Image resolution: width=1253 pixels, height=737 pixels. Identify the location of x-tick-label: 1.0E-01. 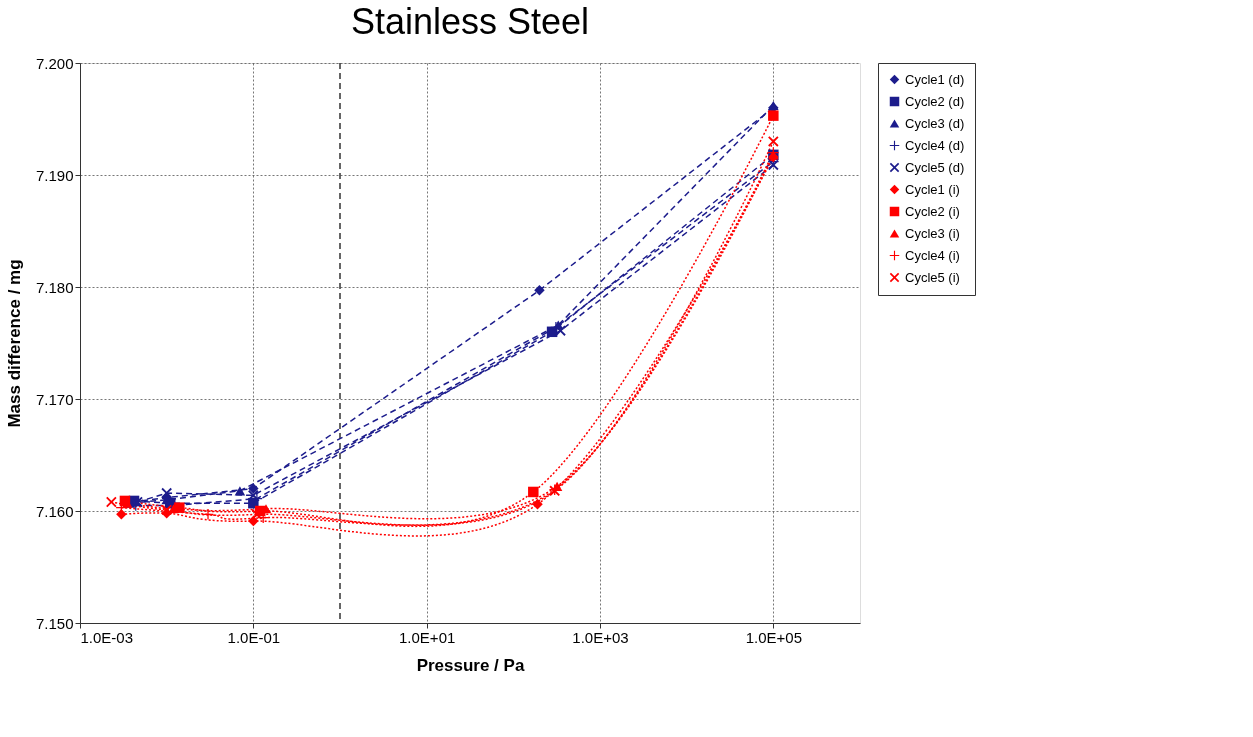
(254, 637).